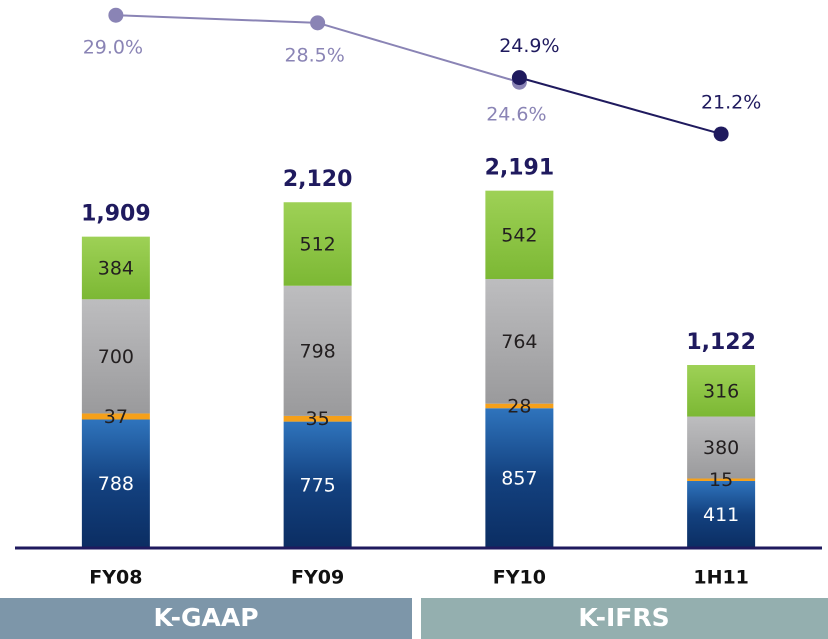 The height and width of the screenshot is (639, 828). I want to click on margin-label: 28.5%, so click(314, 55).